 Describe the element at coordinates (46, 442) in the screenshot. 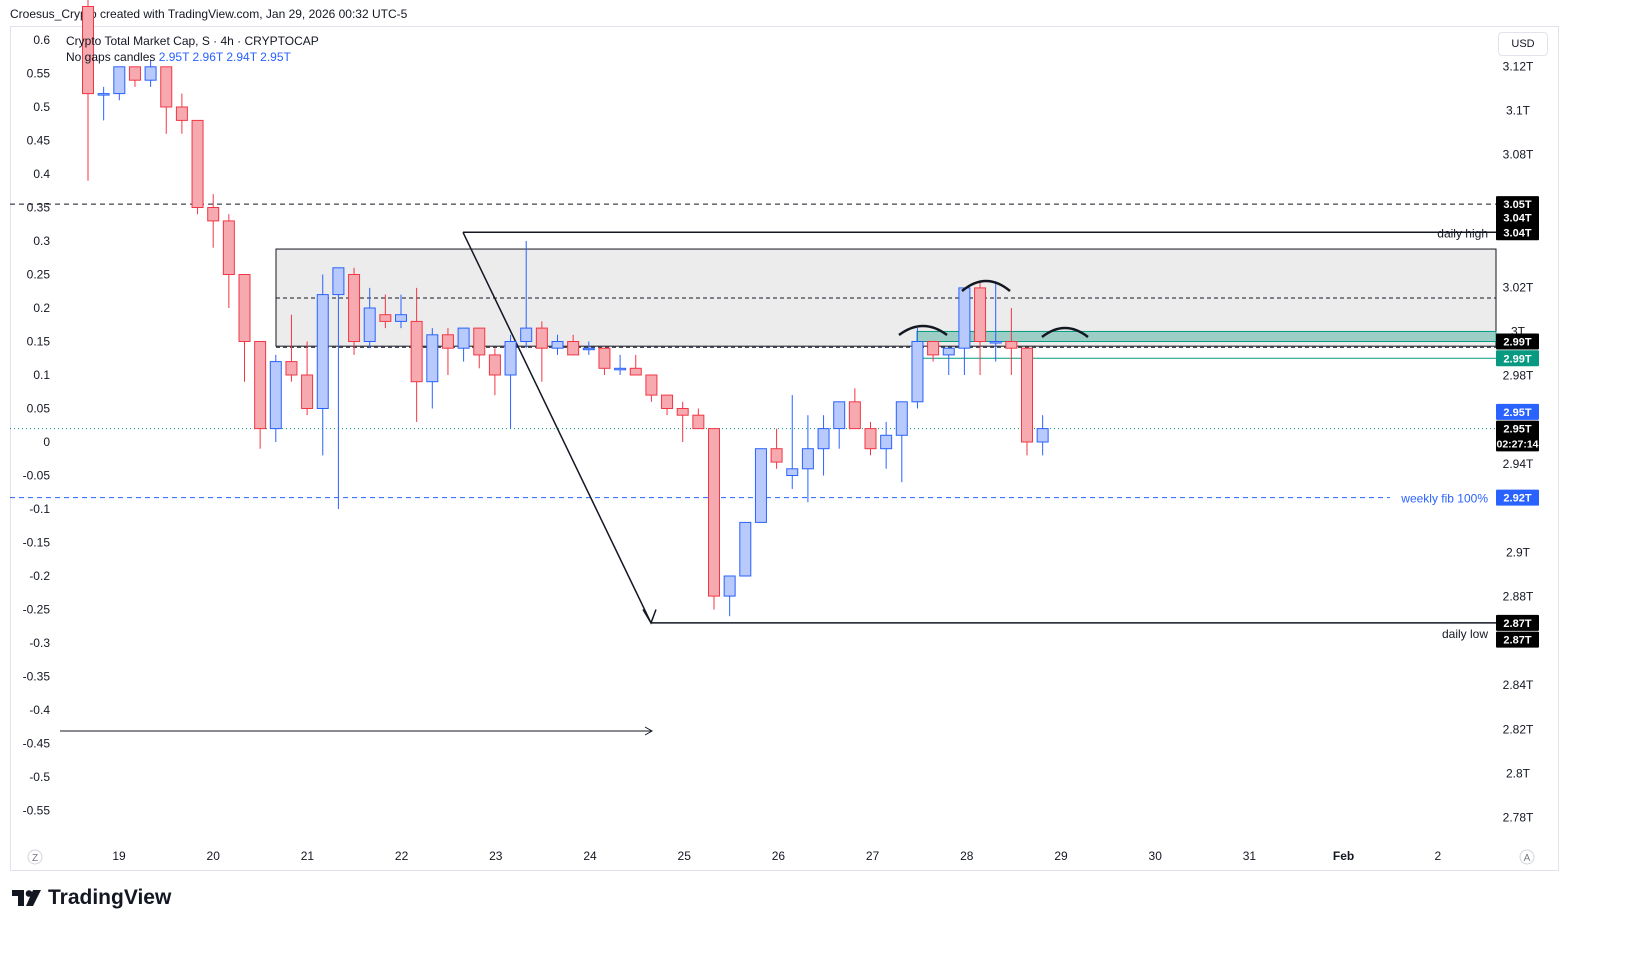

I see `left-axis-tick: 0` at that location.